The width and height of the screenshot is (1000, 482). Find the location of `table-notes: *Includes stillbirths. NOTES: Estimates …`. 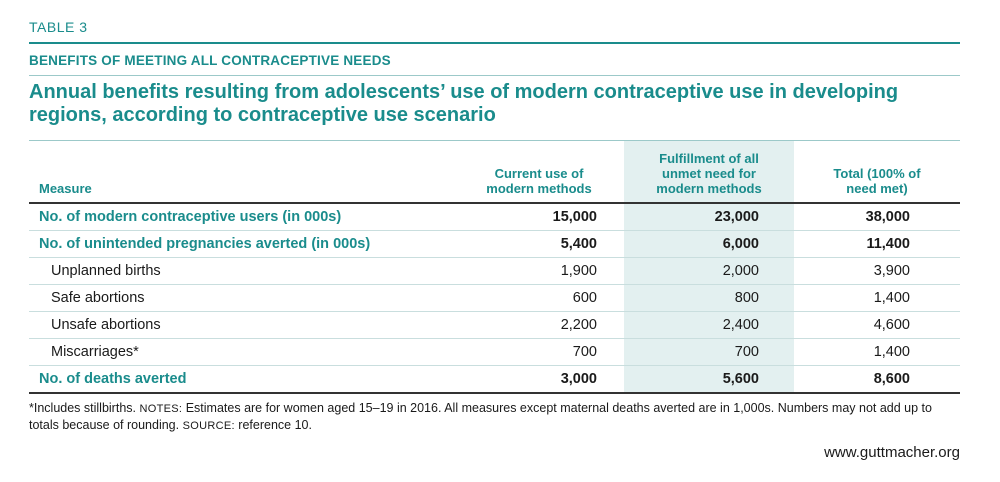

table-notes: *Includes stillbirths. NOTES: Estimates … is located at coordinates (494, 417).